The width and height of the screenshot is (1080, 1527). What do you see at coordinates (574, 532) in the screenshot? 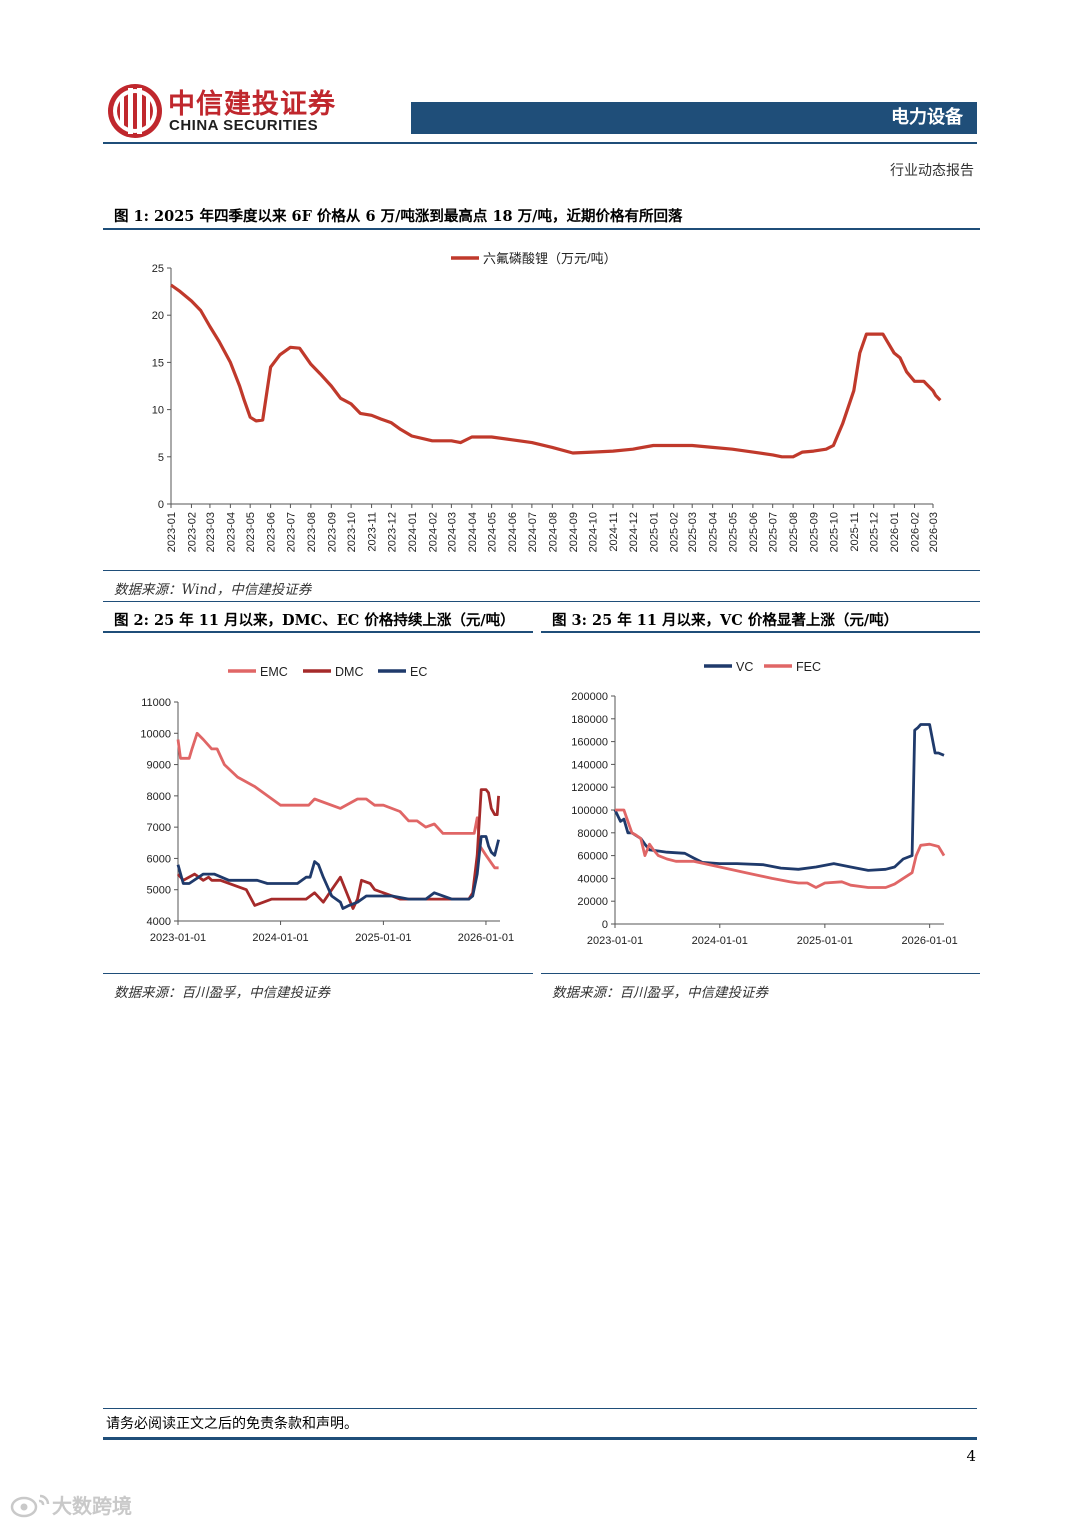
I see `x-tick-label: 2024-09` at bounding box center [574, 532].